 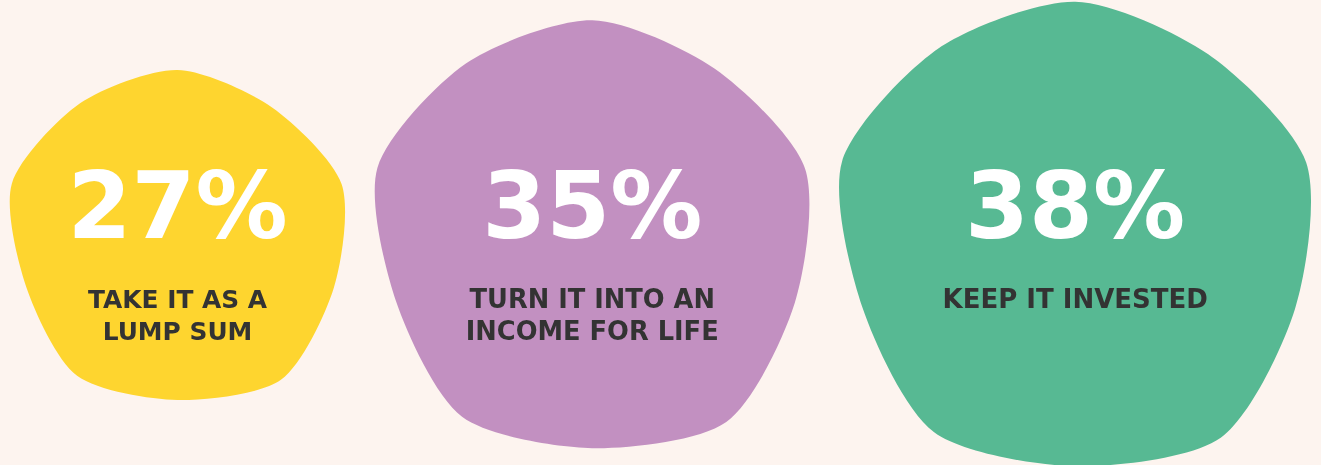 What do you see at coordinates (592, 314) in the screenshot?
I see `category-label: TURN IT INTO AN INCOME FOR LIFE` at bounding box center [592, 314].